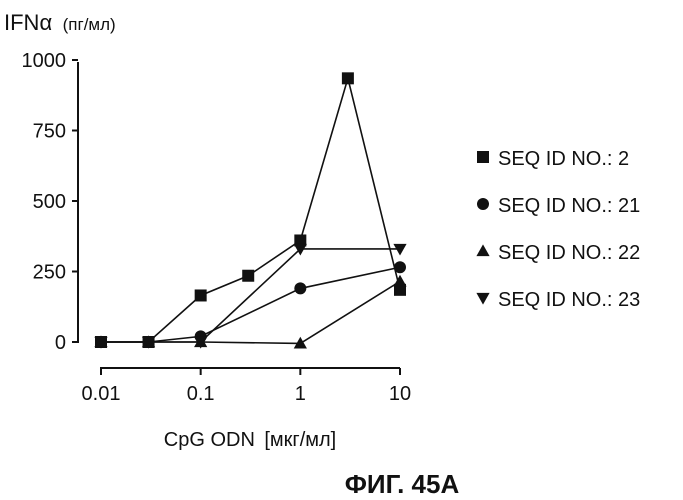  What do you see at coordinates (483, 204) in the screenshot?
I see `legend-marker-circle` at bounding box center [483, 204].